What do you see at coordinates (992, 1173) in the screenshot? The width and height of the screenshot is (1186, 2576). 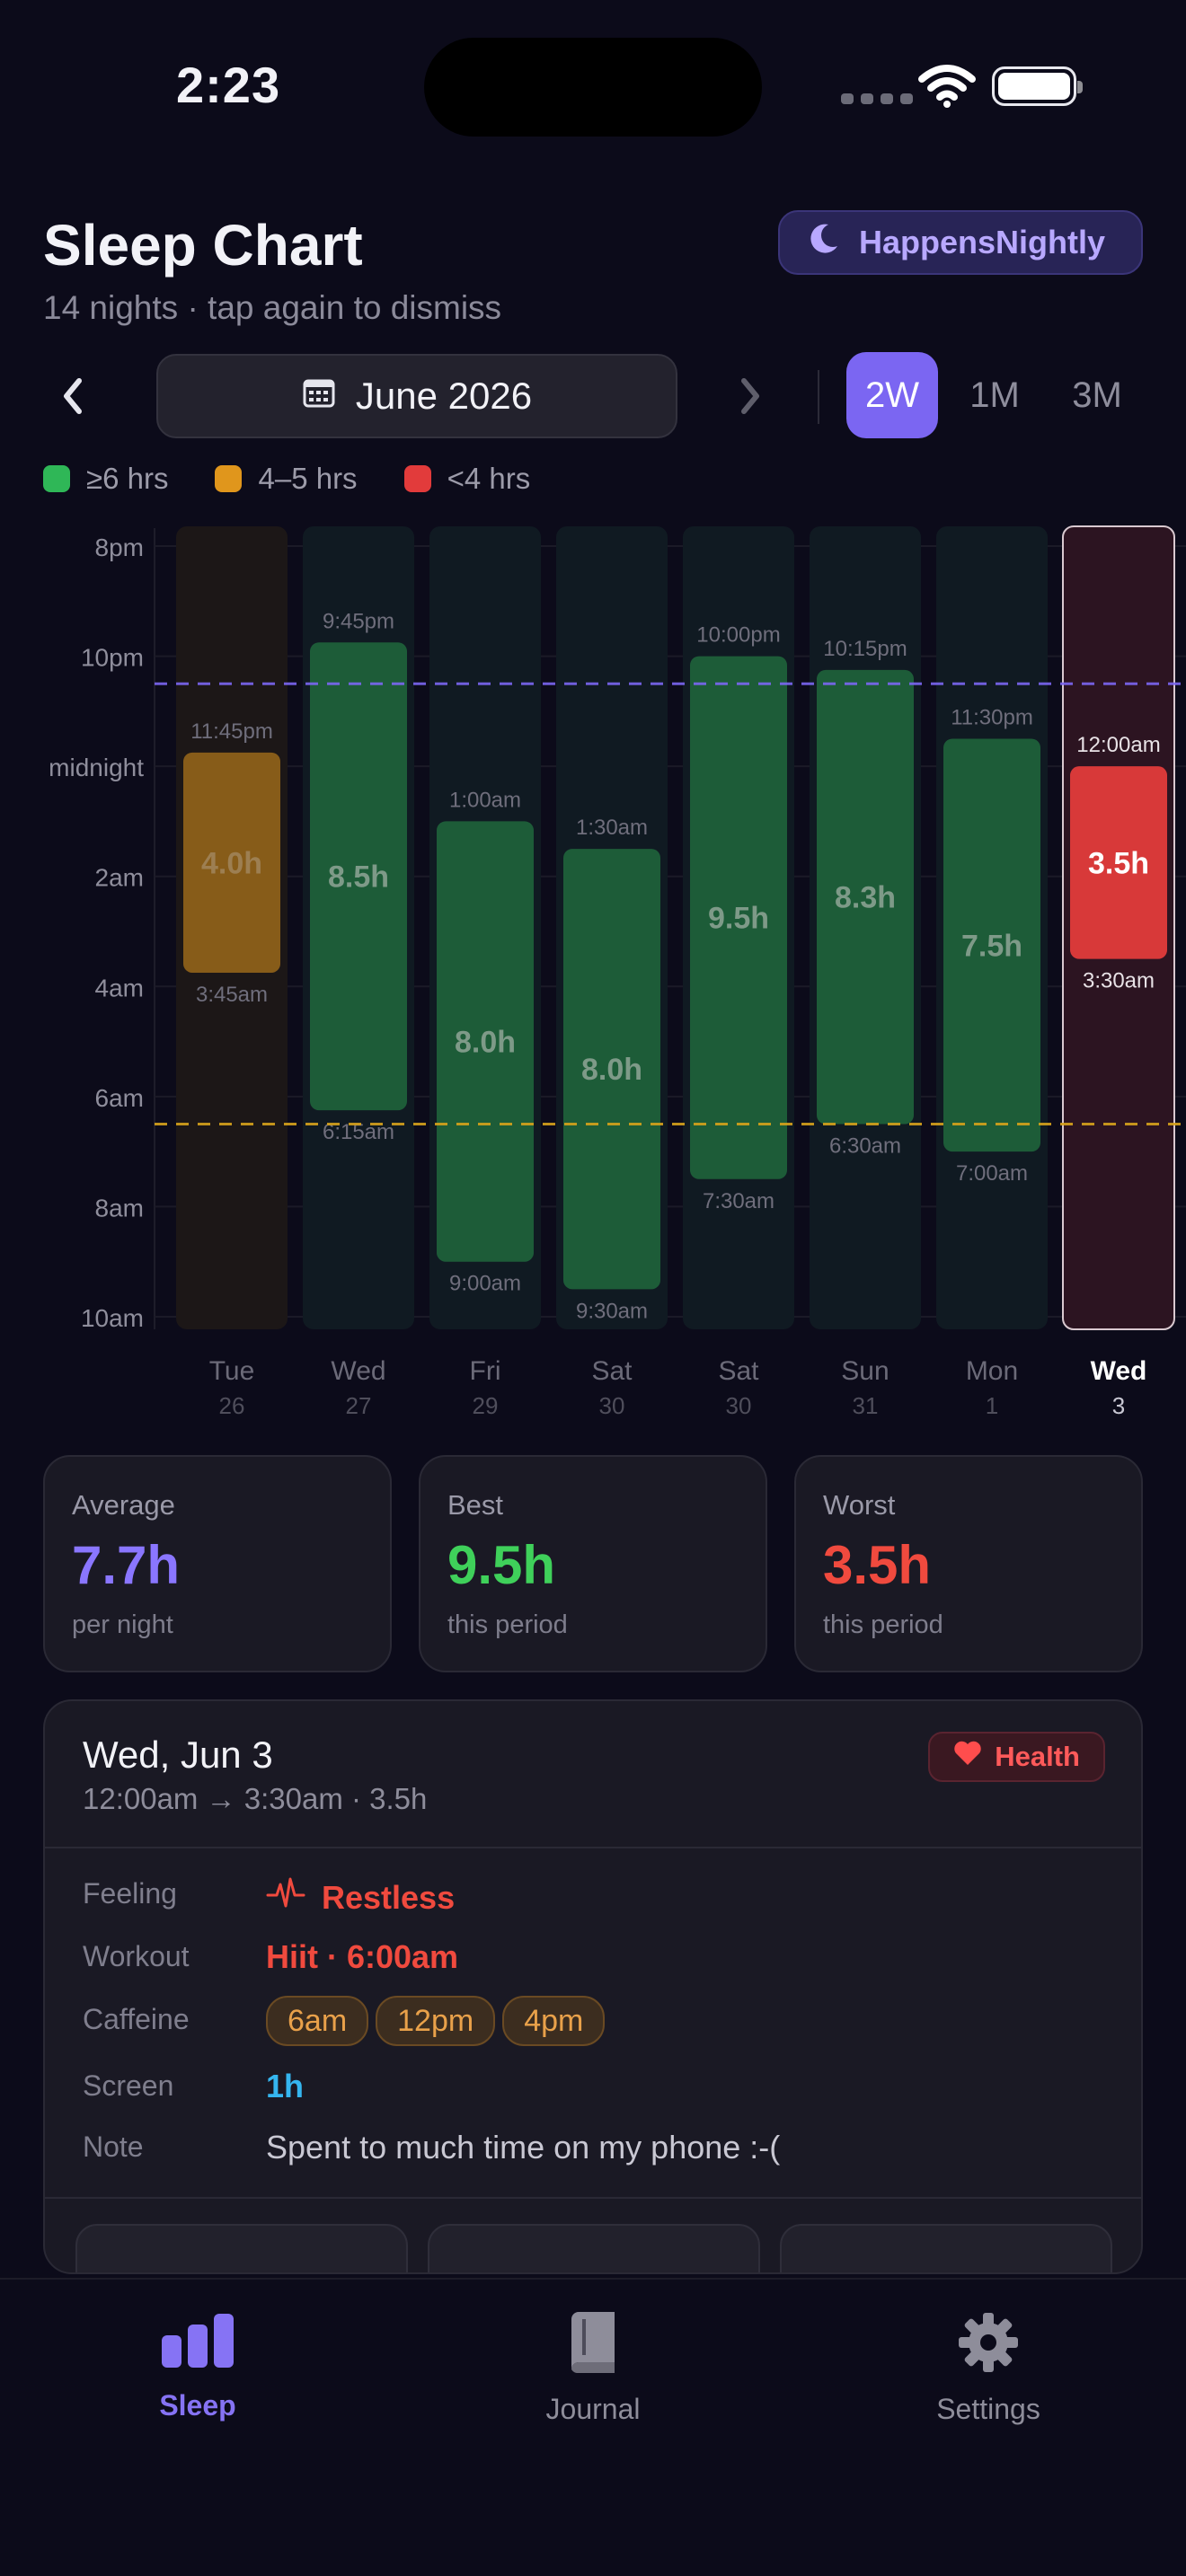 I see `bar-end-label: 7:00am` at bounding box center [992, 1173].